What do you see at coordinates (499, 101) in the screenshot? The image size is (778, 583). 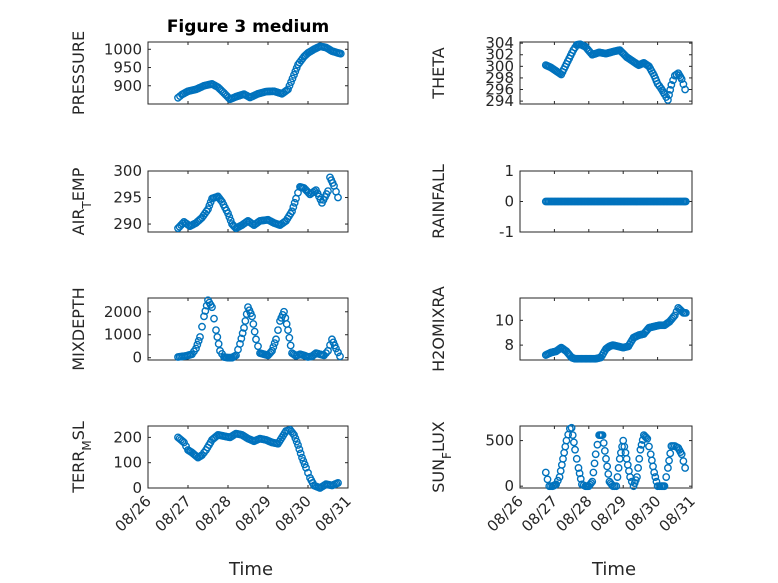 I see `y-tick-label: 294` at bounding box center [499, 101].